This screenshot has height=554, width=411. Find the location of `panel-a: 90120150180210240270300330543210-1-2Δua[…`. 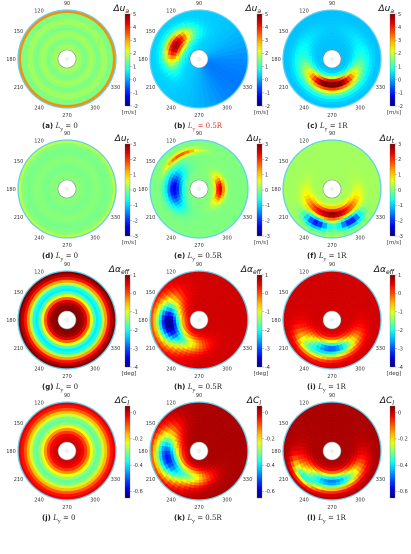

panel-a: 90120150180210240270300330543210-1-2Δua[… is located at coordinates (72, 60).